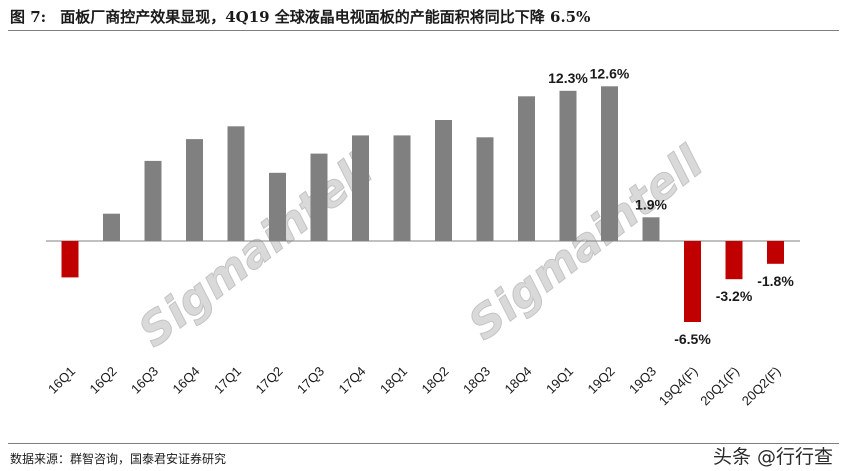  Describe the element at coordinates (651, 204) in the screenshot. I see `data-label-19Q3: 1.9%` at that location.